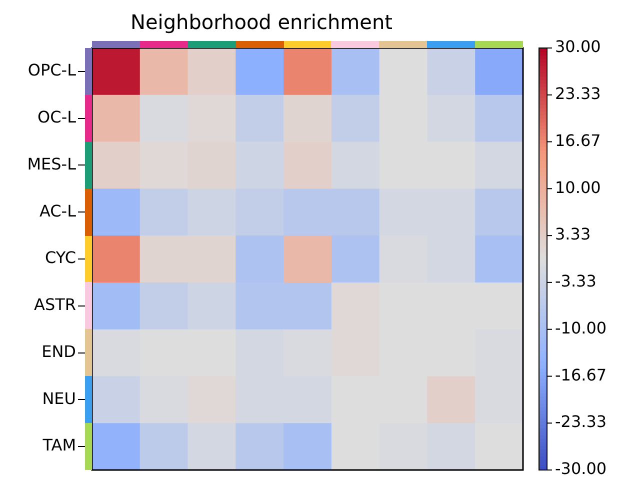 The width and height of the screenshot is (629, 490). What do you see at coordinates (581, 374) in the screenshot?
I see `color-bar-label: -16.67` at bounding box center [581, 374].